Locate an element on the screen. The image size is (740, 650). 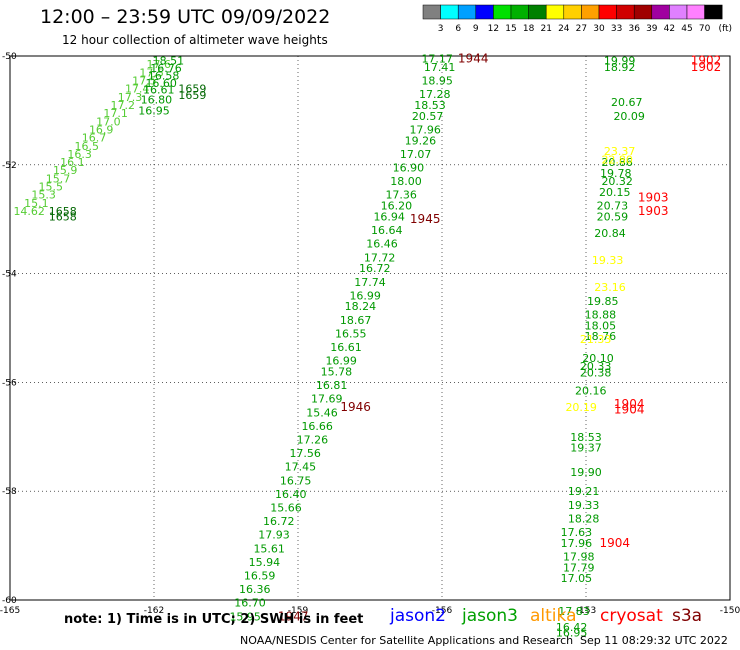
data-point-label: 16.81 is located at coordinates (332, 385).